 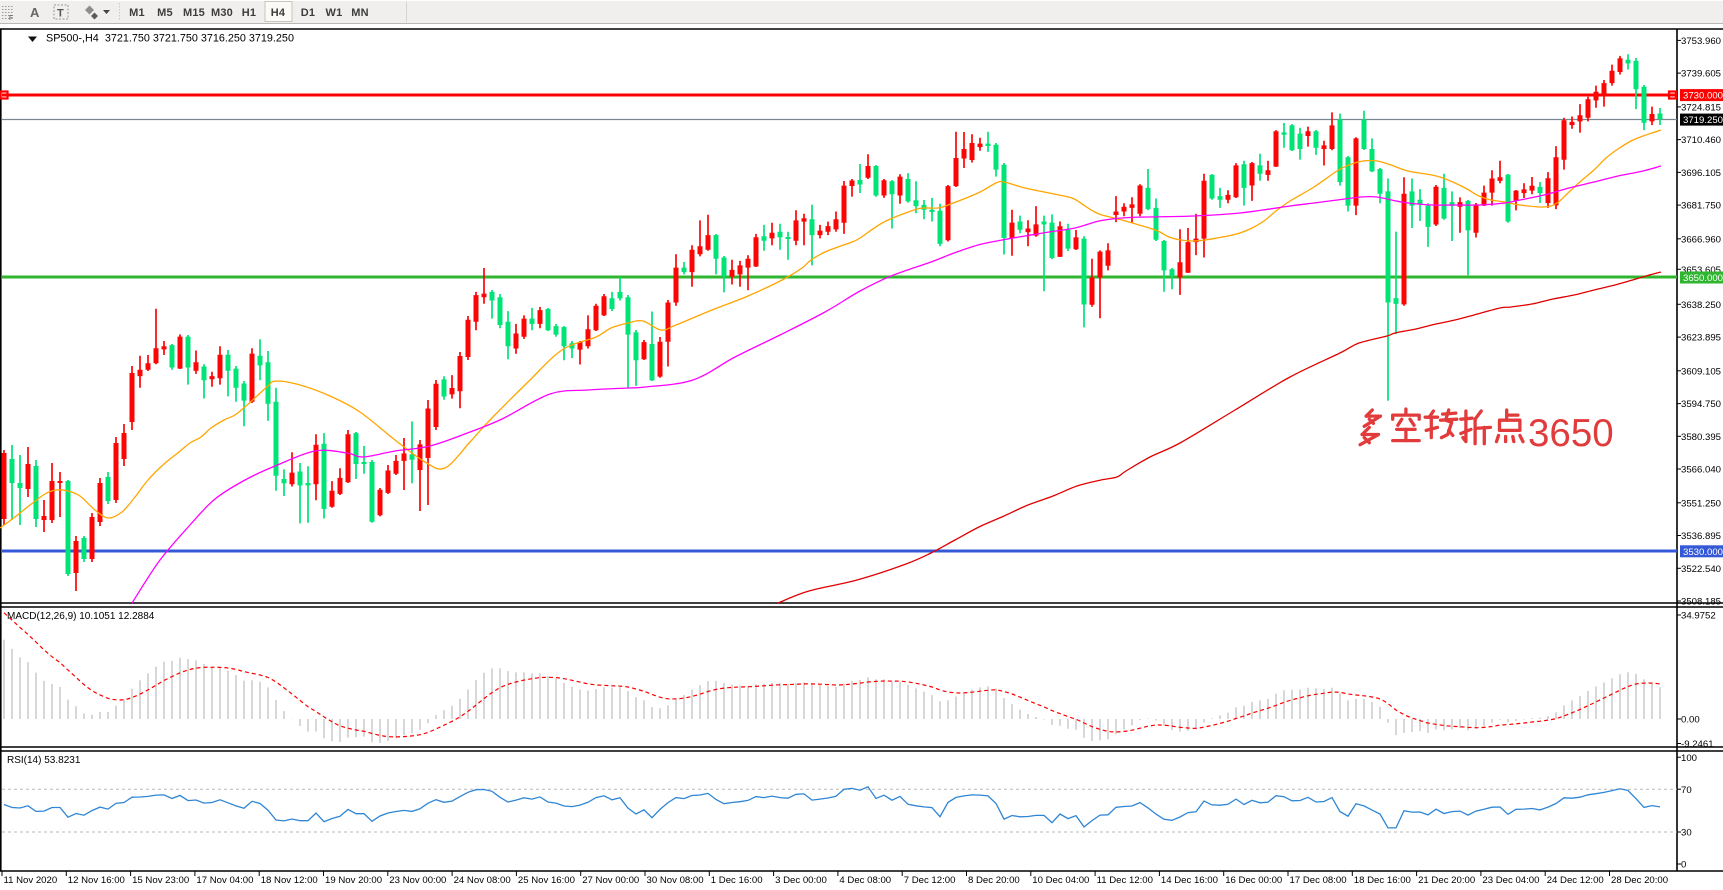 What do you see at coordinates (1701, 569) in the screenshot?
I see `svg-text: 3522.540` at bounding box center [1701, 569].